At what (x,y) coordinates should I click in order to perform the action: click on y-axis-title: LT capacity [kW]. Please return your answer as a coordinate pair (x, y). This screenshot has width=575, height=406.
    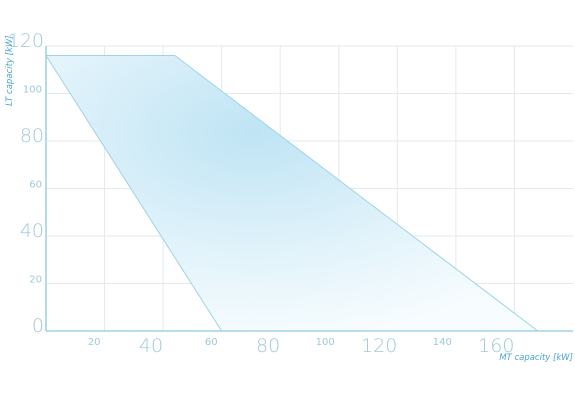
    Looking at the image, I should click on (10, 70).